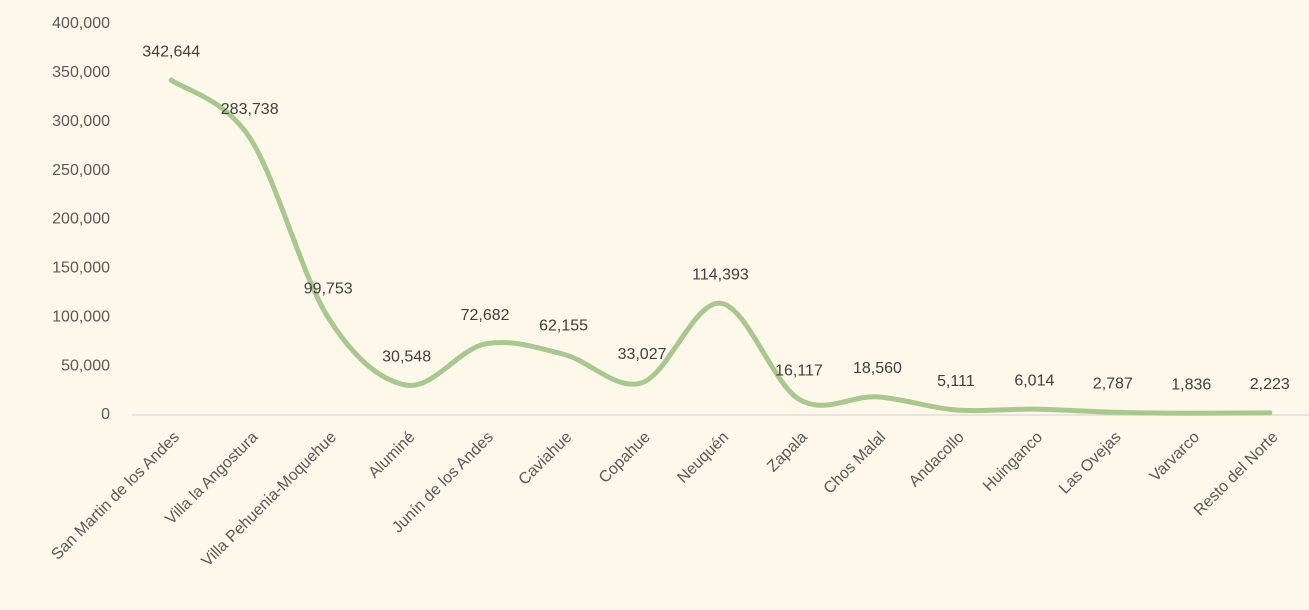  What do you see at coordinates (81, 23) in the screenshot?
I see `y-tick-label: 400,000` at bounding box center [81, 23].